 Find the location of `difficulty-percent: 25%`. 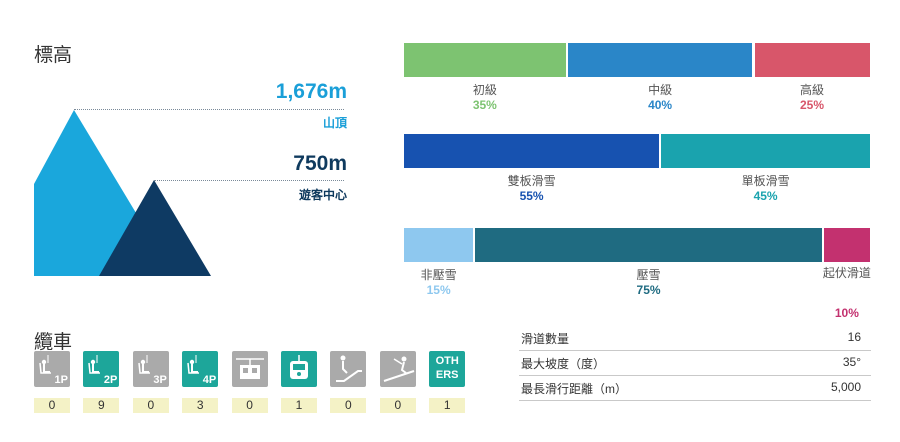

difficulty-percent: 25% is located at coordinates (812, 105).